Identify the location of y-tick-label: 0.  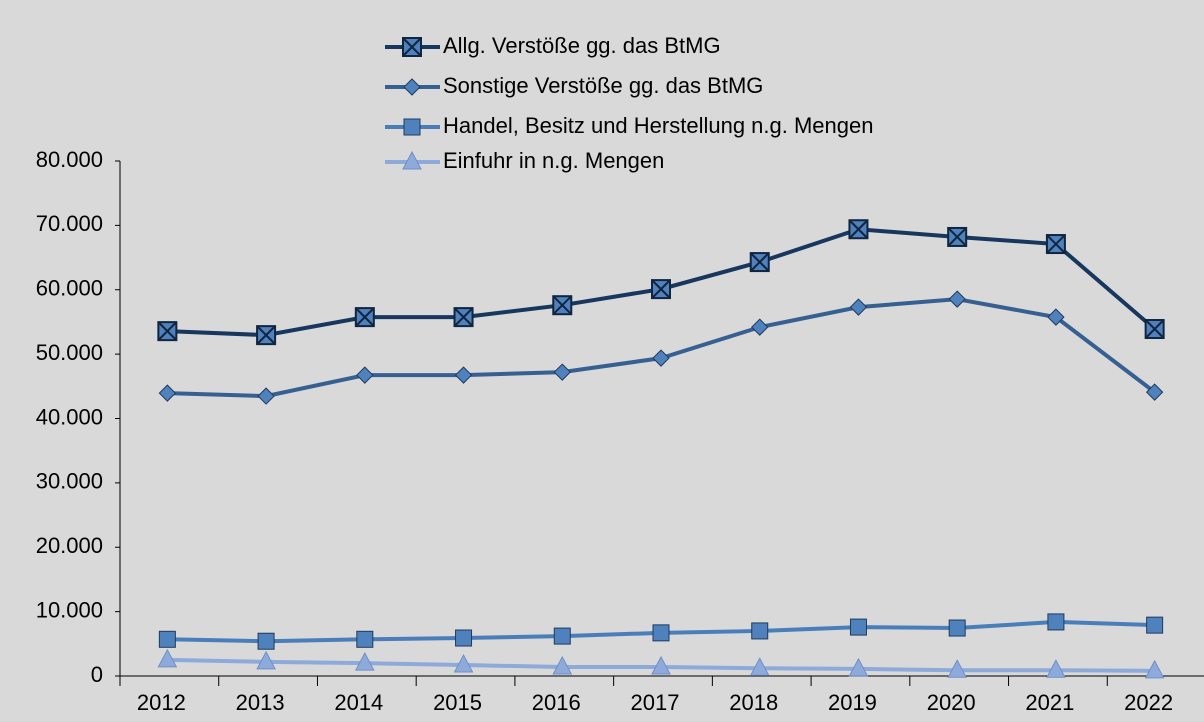
(97, 674).